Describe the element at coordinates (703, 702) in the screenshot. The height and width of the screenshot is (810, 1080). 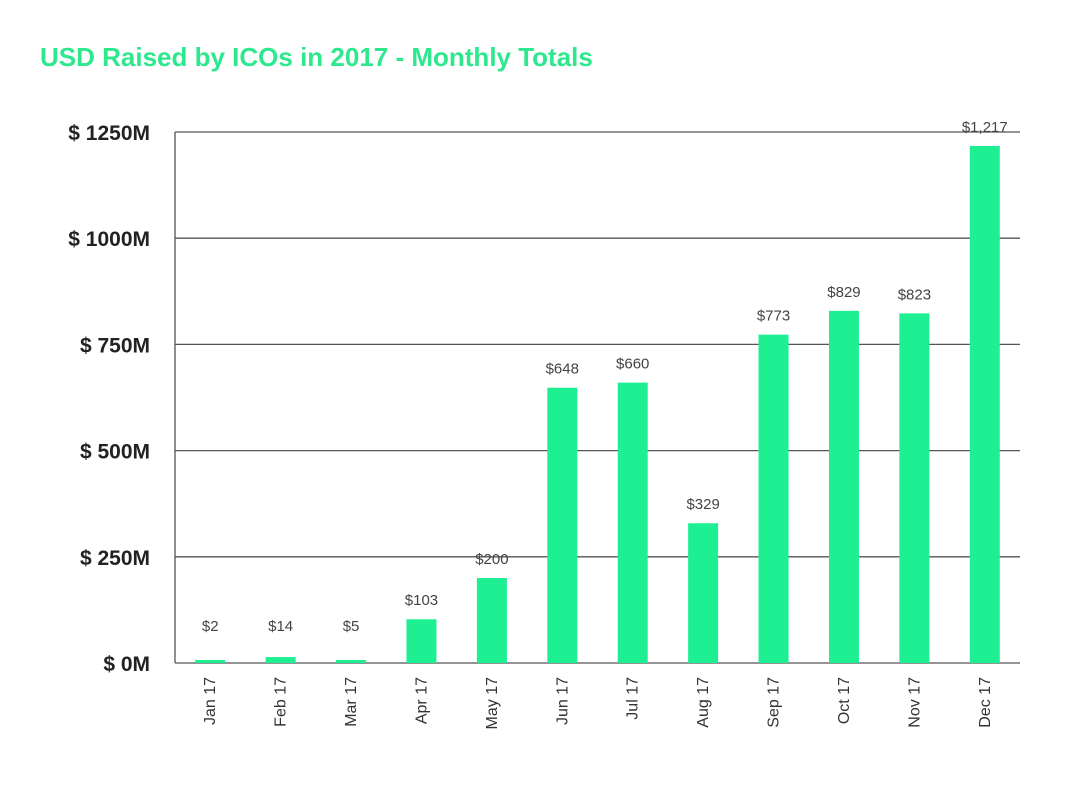
I see `x-tick-label: Aug 17` at that location.